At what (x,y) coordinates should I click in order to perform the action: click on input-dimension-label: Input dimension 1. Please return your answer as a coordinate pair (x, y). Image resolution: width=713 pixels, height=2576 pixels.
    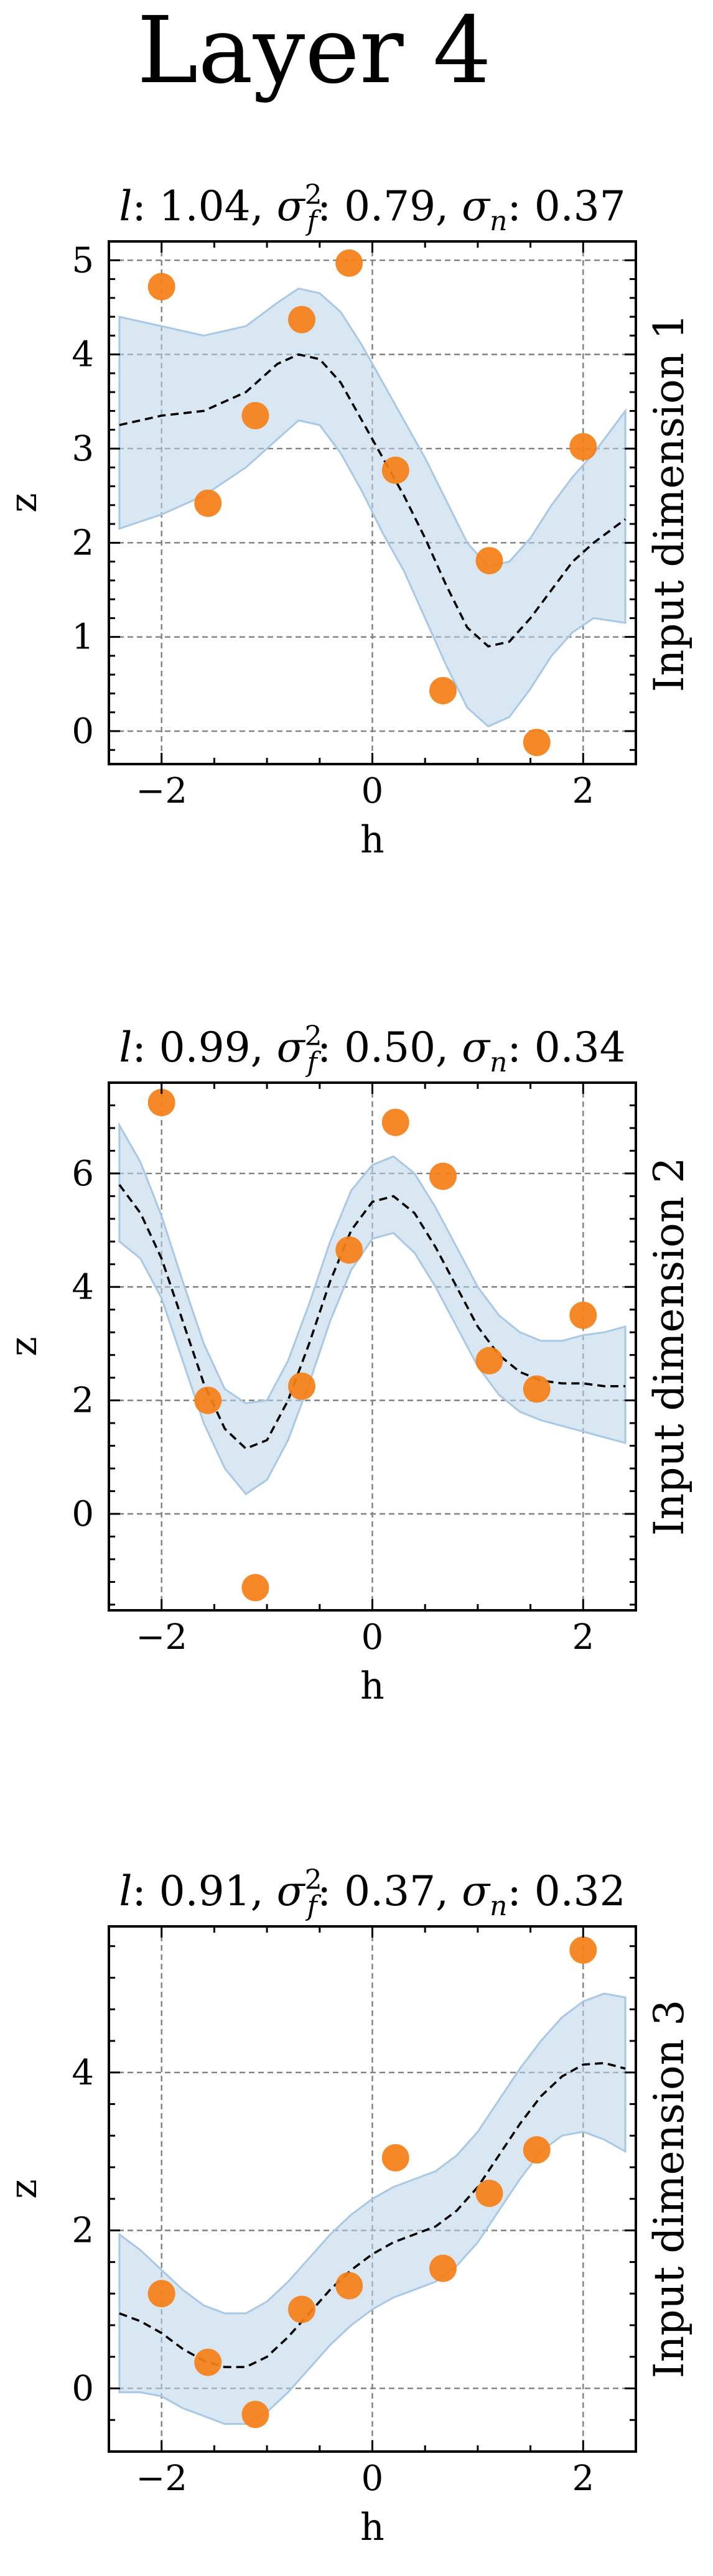
    Looking at the image, I should click on (669, 503).